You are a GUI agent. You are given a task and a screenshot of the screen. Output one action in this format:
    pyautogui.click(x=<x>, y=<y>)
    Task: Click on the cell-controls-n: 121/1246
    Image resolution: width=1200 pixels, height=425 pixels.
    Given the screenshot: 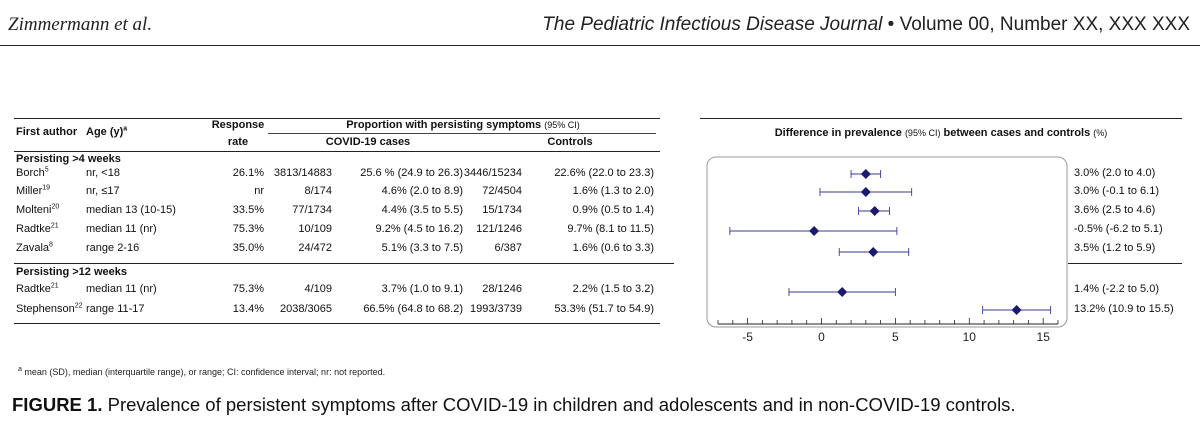 What is the action you would take?
    pyautogui.click(x=491, y=229)
    